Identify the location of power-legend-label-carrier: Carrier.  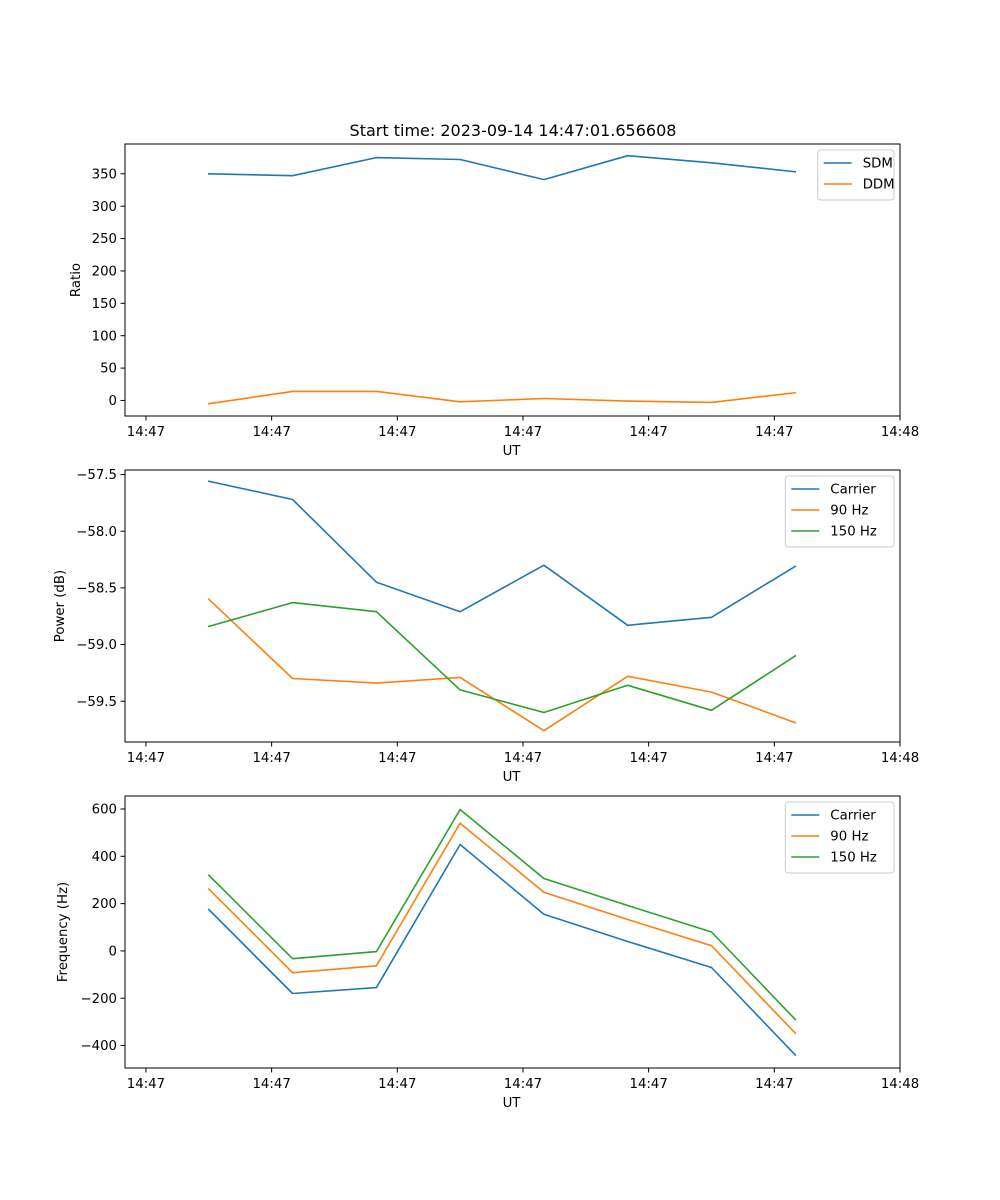
(853, 490).